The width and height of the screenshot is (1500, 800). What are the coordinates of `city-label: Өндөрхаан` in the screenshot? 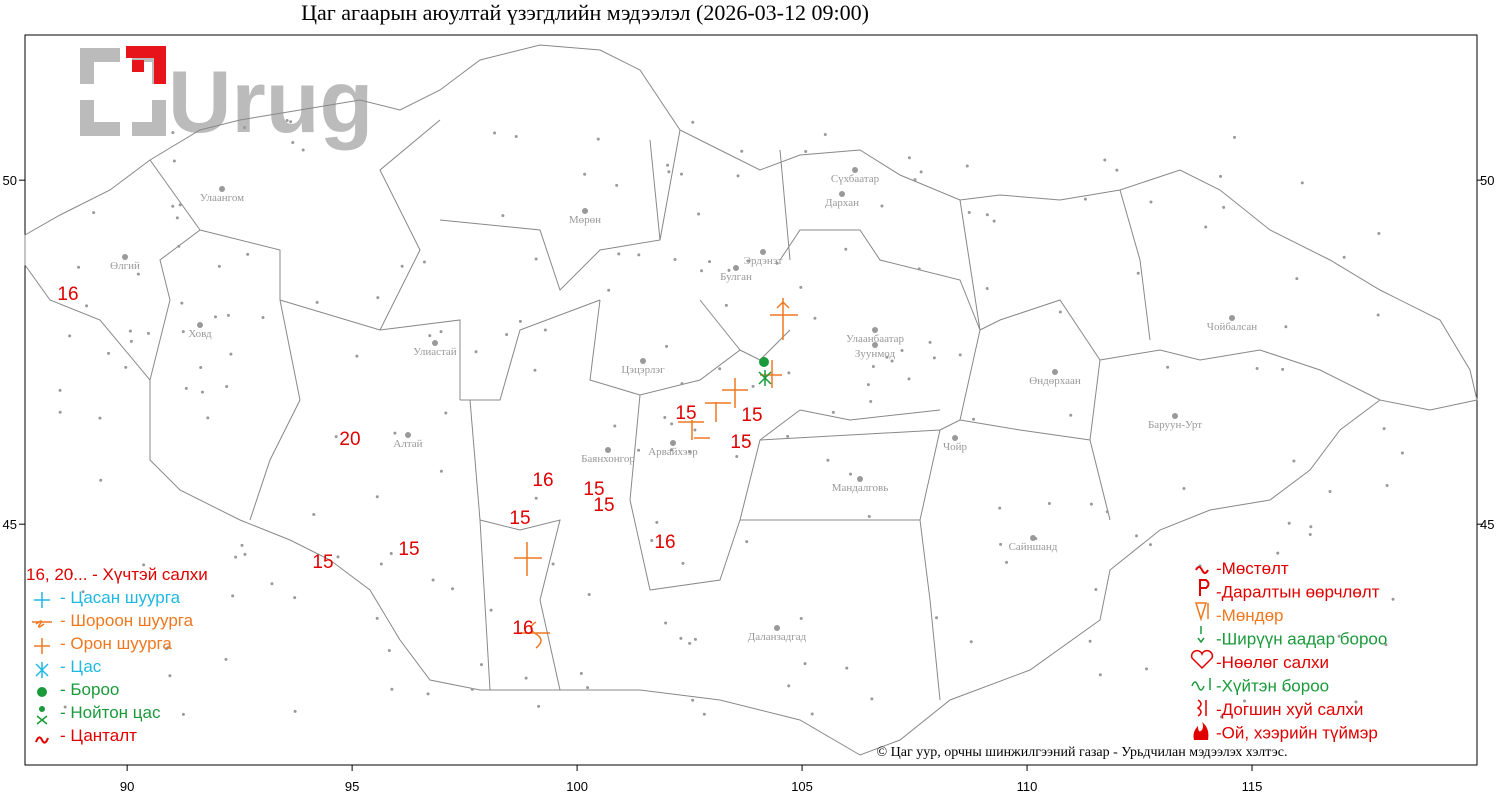 It's located at (1055, 381).